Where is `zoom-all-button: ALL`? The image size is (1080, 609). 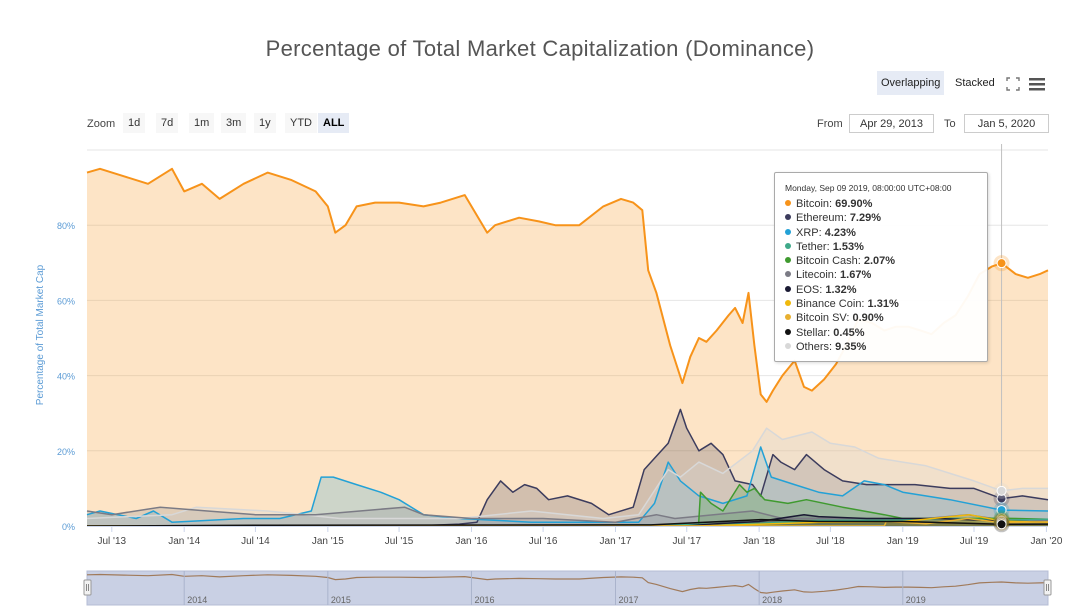 zoom-all-button: ALL is located at coordinates (334, 123).